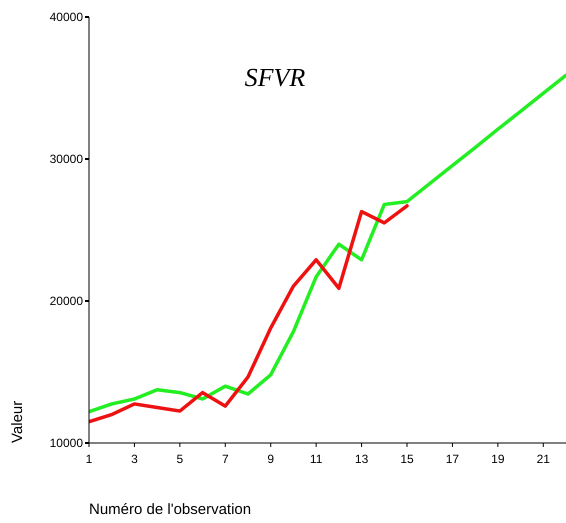  I want to click on x-tick-label: 17, so click(453, 459).